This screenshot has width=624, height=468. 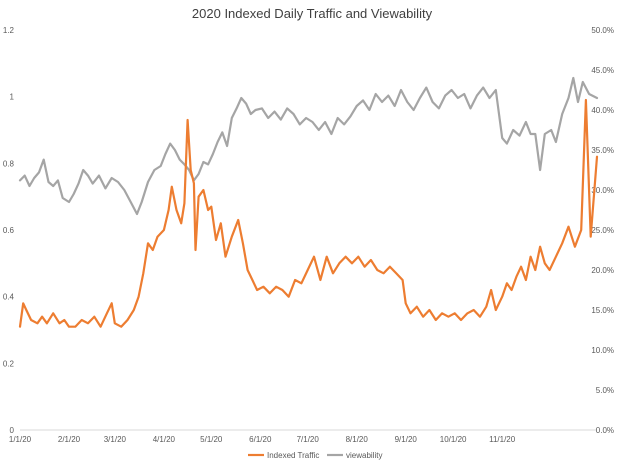 What do you see at coordinates (9, 30) in the screenshot?
I see `y-left-tick-label: 1.2` at bounding box center [9, 30].